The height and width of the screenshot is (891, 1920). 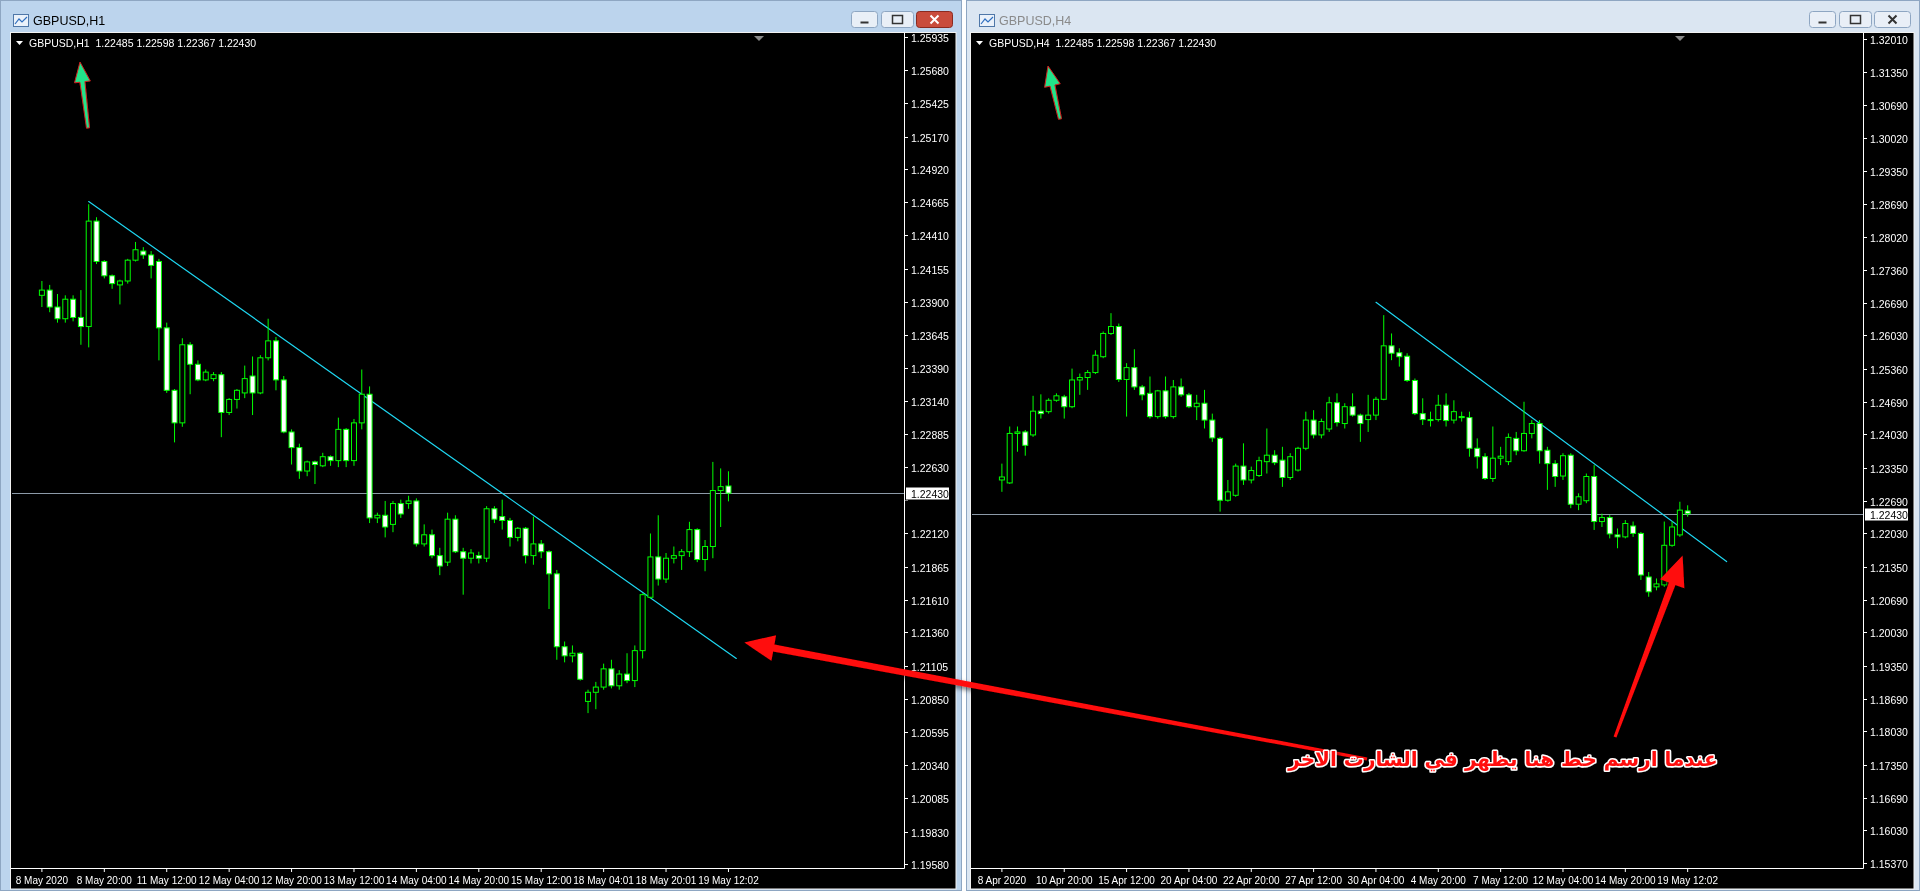 What do you see at coordinates (1889, 632) in the screenshot?
I see `y-tick-label: 1.20030` at bounding box center [1889, 632].